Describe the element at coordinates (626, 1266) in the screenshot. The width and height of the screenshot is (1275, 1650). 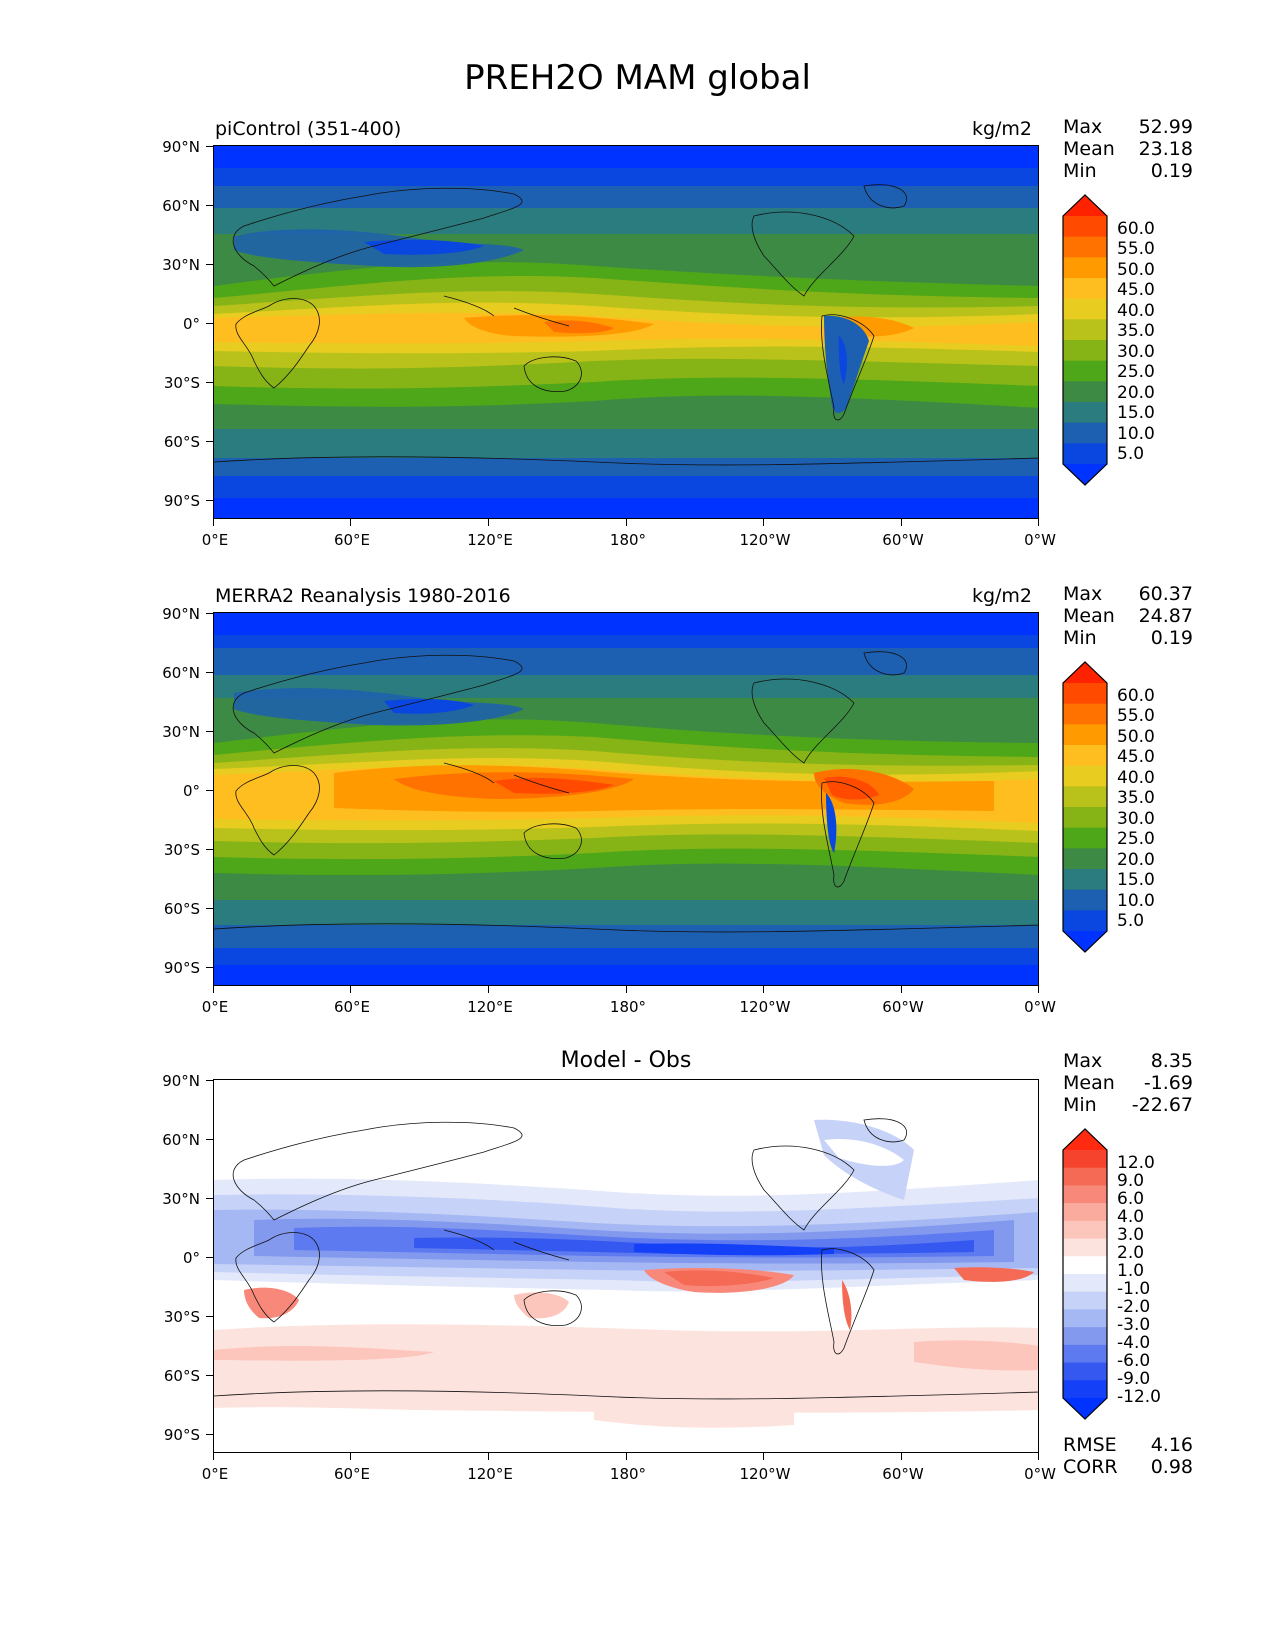
I see `map-difference` at that location.